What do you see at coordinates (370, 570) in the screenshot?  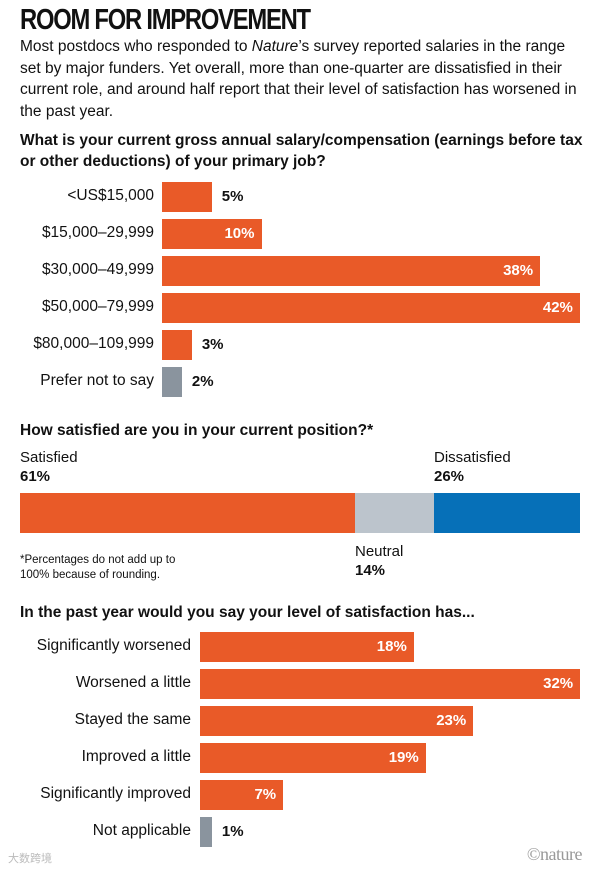 I see `value-neutral: 14%` at bounding box center [370, 570].